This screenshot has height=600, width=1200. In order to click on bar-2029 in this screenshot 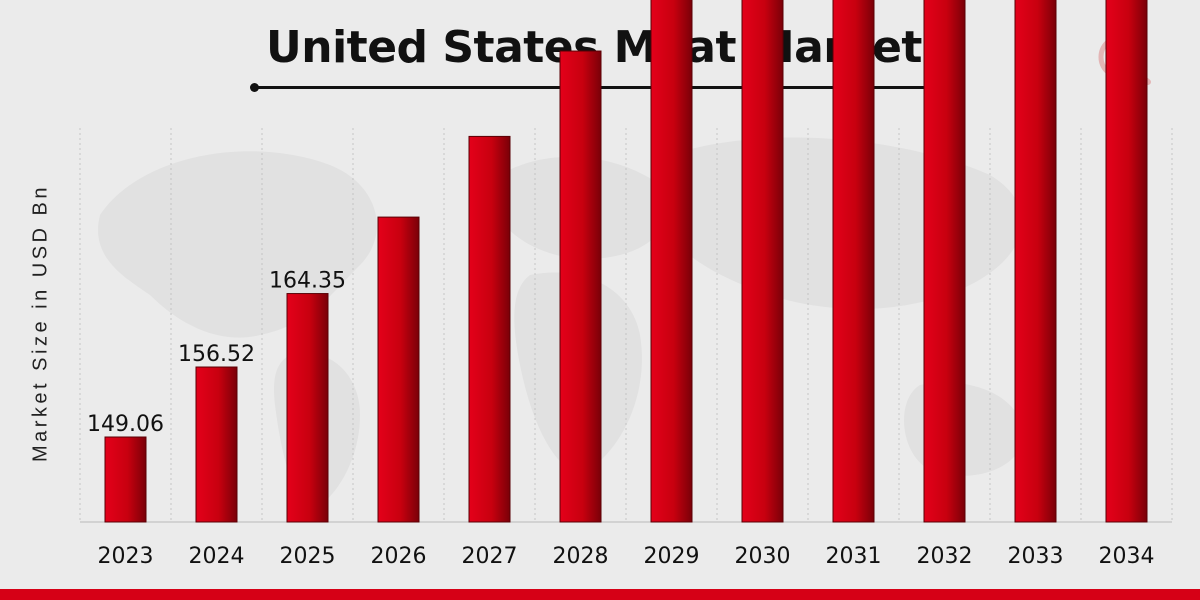, I will do `click(671, 261)`.